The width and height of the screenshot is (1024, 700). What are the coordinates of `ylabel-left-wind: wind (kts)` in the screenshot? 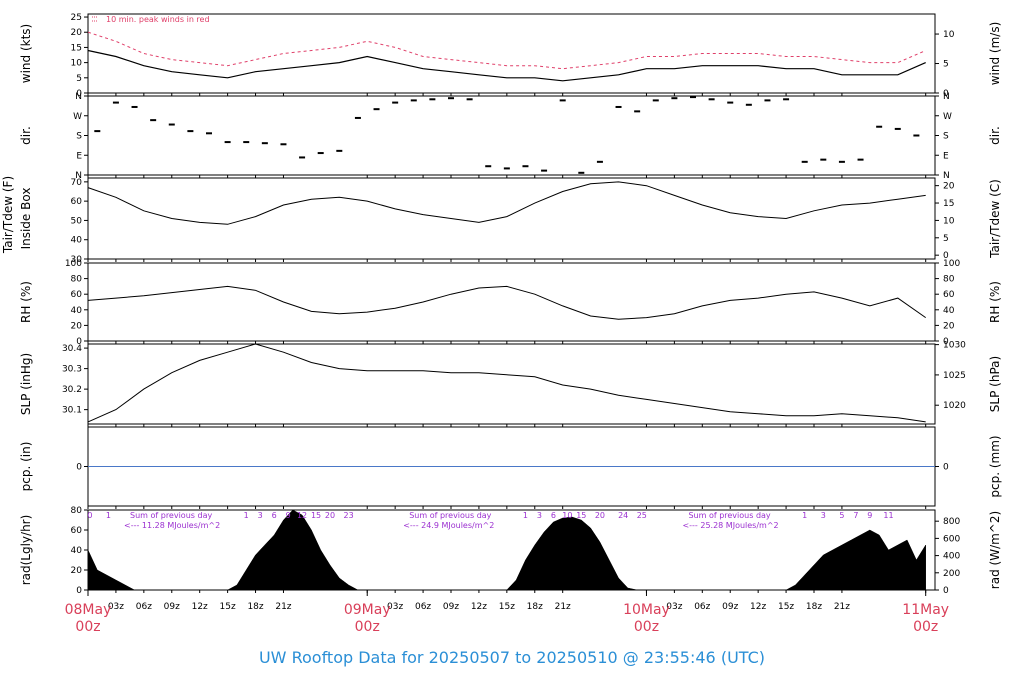 It's located at (26, 53).